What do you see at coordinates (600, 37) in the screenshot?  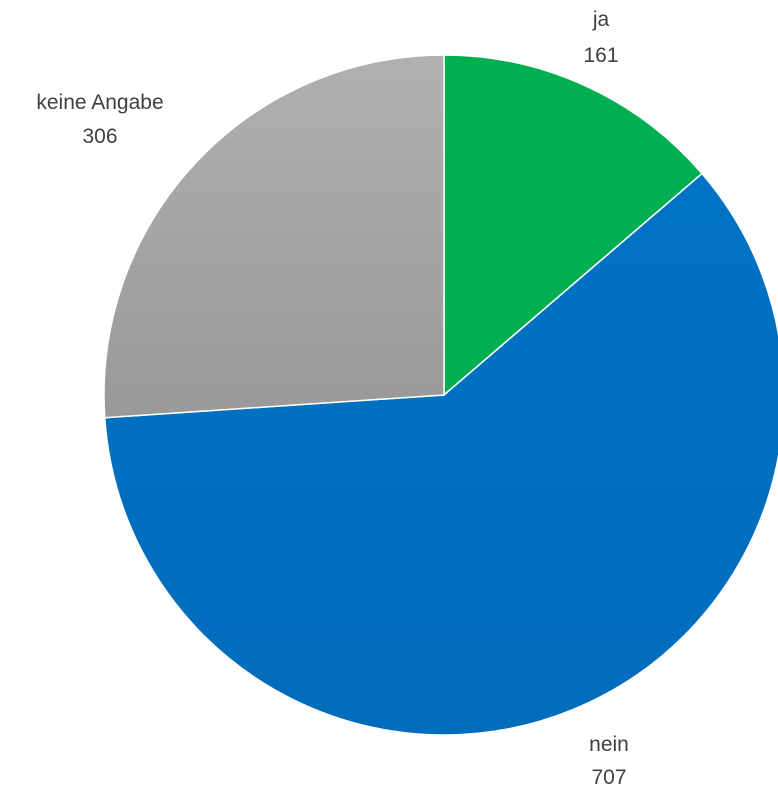 I see `slice-label-ja: ja 161` at bounding box center [600, 37].